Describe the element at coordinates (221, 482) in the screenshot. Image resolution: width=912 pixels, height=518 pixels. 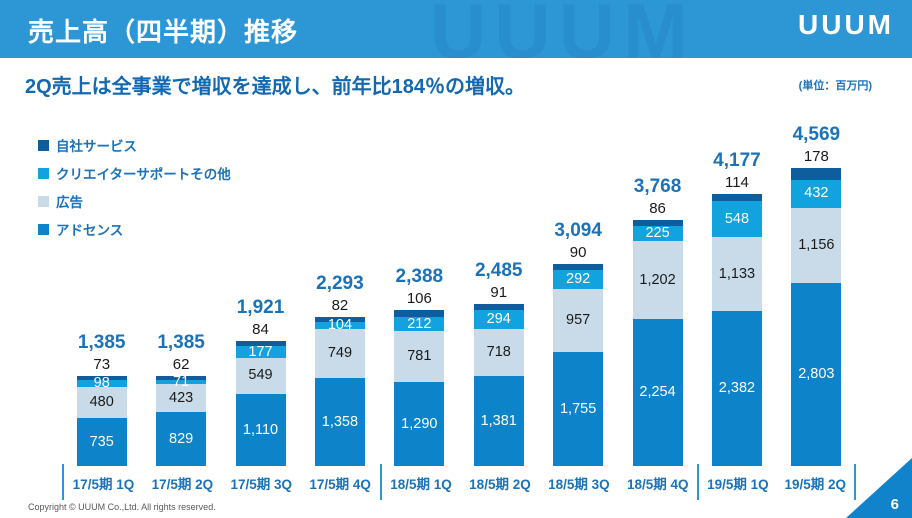
I see `axis-year-group: 17/5期 1Q 17/5期 2Q 17/5期 3Q 17/5期 4Q` at that location.